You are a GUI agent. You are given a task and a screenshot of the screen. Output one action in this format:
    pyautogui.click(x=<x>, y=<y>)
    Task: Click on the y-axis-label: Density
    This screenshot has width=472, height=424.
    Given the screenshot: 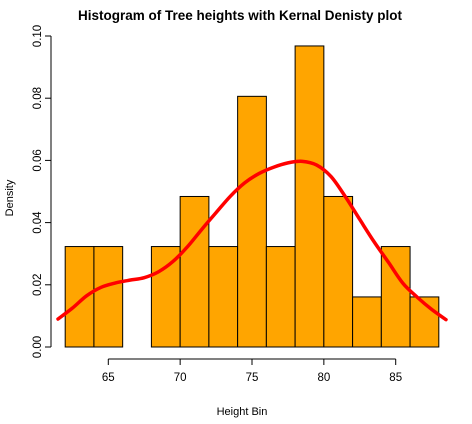 What is the action you would take?
    pyautogui.click(x=10, y=197)
    